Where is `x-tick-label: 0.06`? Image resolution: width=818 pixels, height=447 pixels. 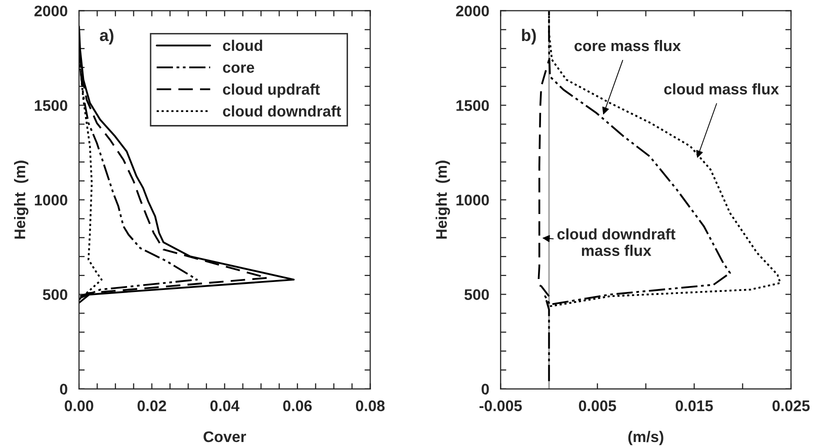 x-tick-label: 0.06 is located at coordinates (297, 406).